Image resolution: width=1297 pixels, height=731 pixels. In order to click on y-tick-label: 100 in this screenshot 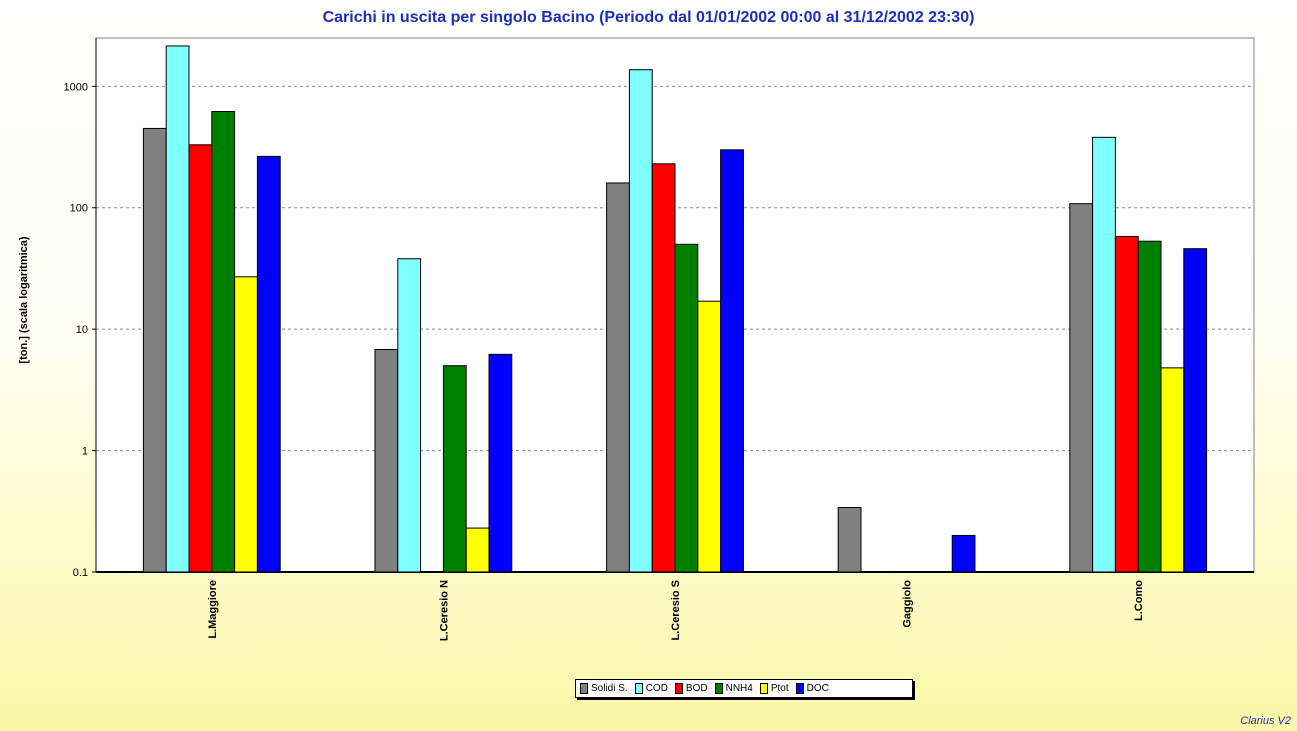, I will do `click(79, 209)`.